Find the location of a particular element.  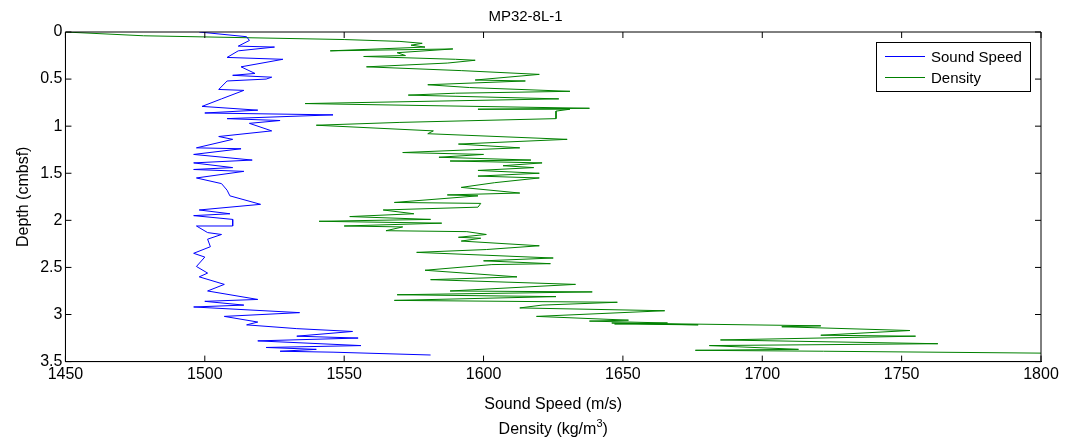

y-tick-label: 0.5 is located at coordinates (51, 78).